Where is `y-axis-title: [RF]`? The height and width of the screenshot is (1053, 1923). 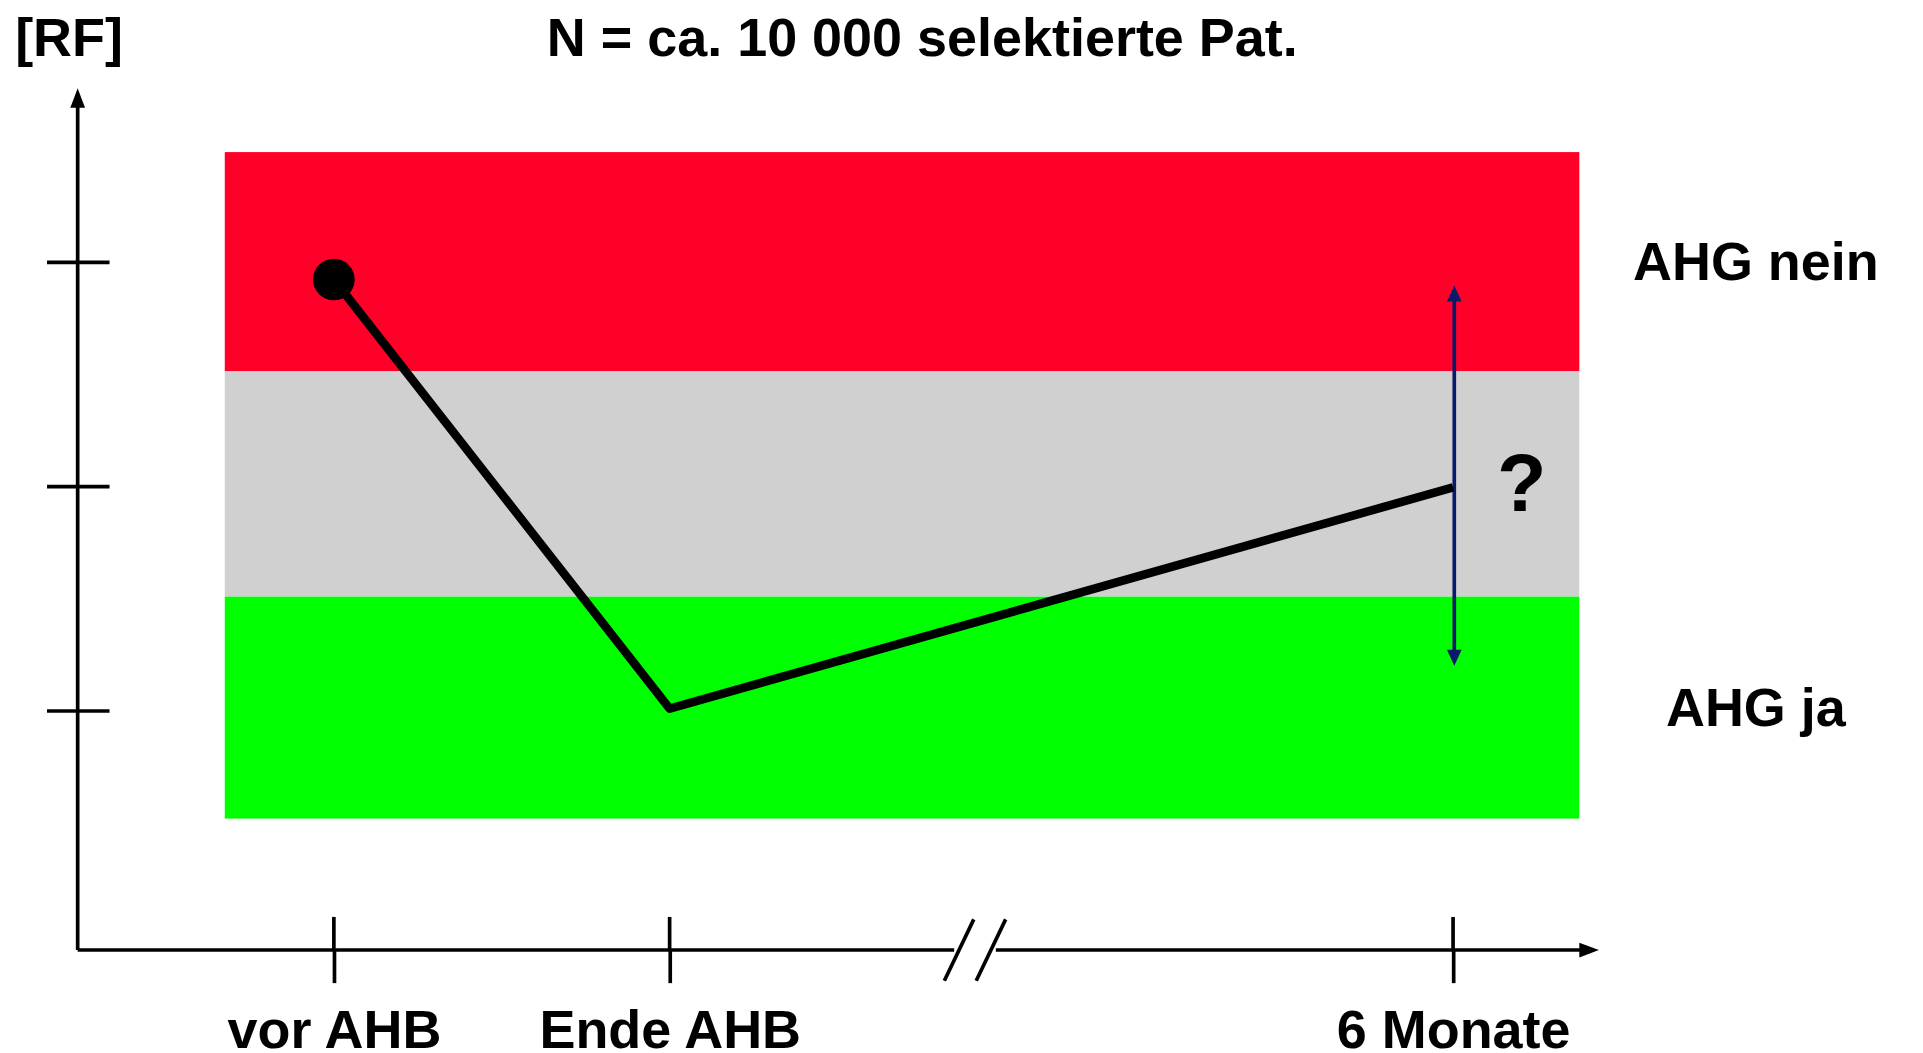
y-axis-title: [RF] is located at coordinates (69, 37).